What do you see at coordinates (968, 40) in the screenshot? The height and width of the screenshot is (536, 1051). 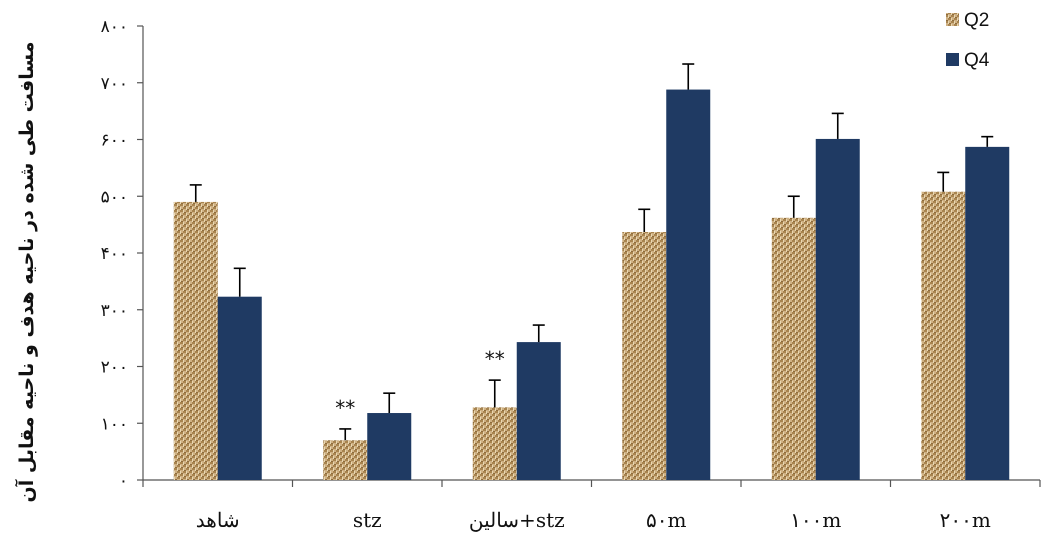 I see `legend: Q2 Q4` at bounding box center [968, 40].